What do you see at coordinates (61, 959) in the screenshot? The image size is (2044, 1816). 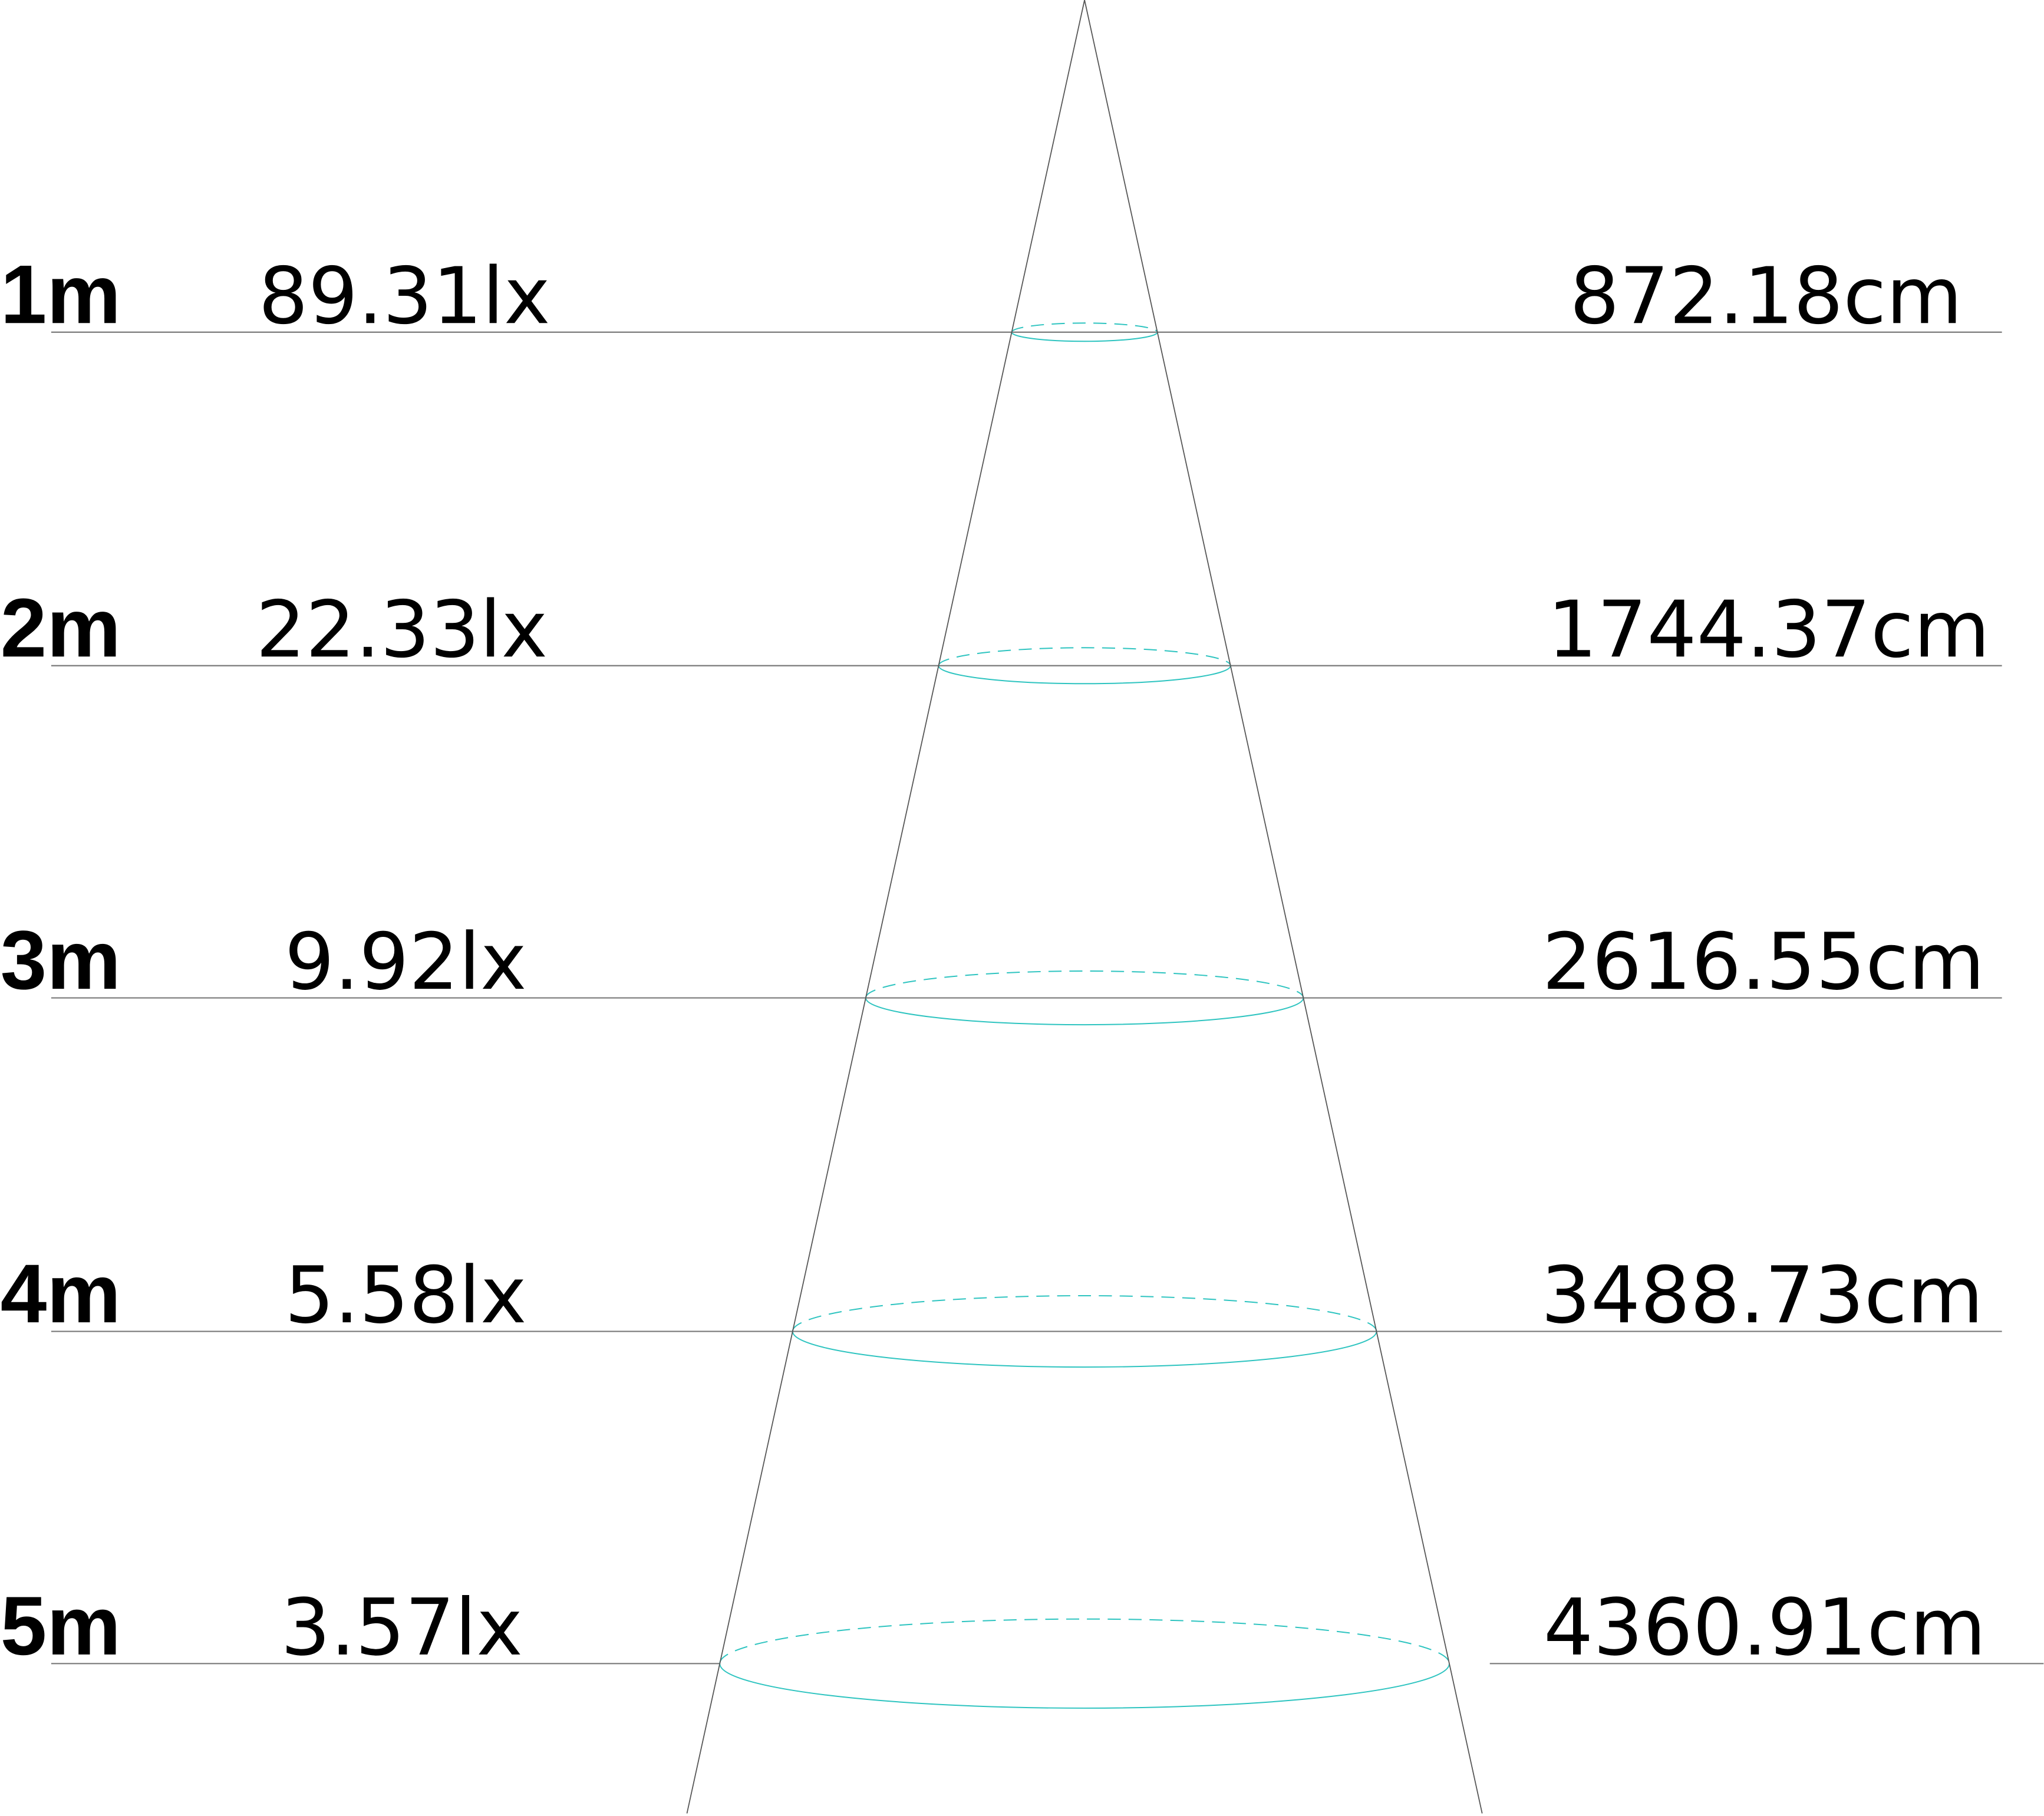 I see `distance-label: 3m` at bounding box center [61, 959].